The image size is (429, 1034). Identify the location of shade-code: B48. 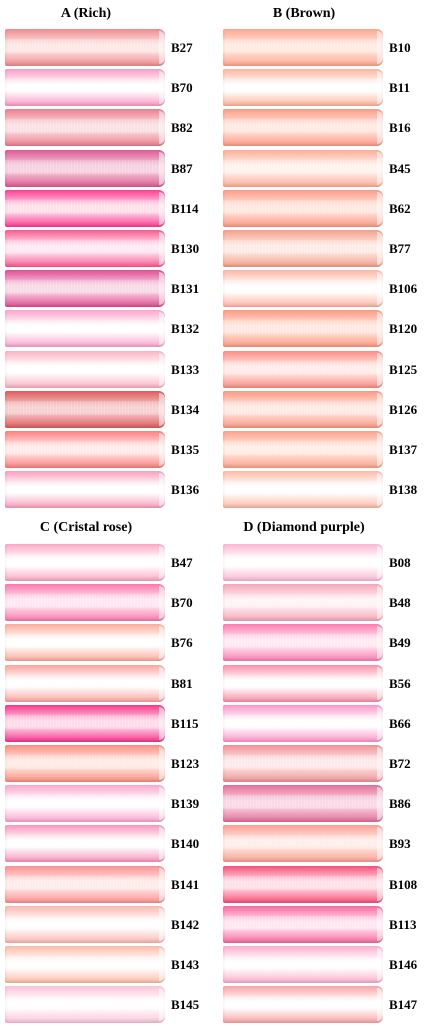
(400, 602).